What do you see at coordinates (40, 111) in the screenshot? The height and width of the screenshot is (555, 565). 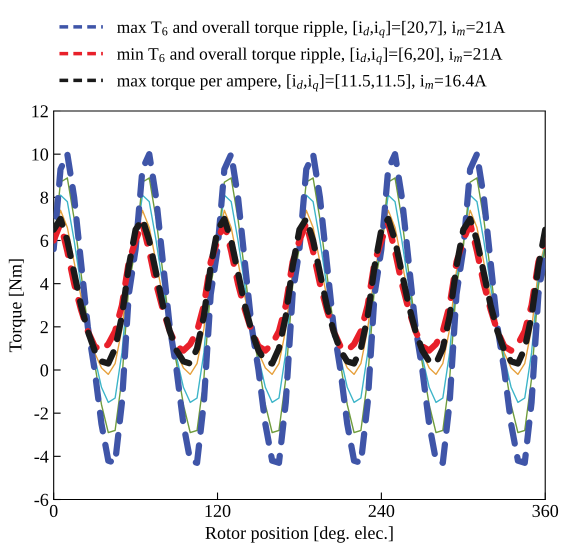 I see `y-tick-label: 12` at bounding box center [40, 111].